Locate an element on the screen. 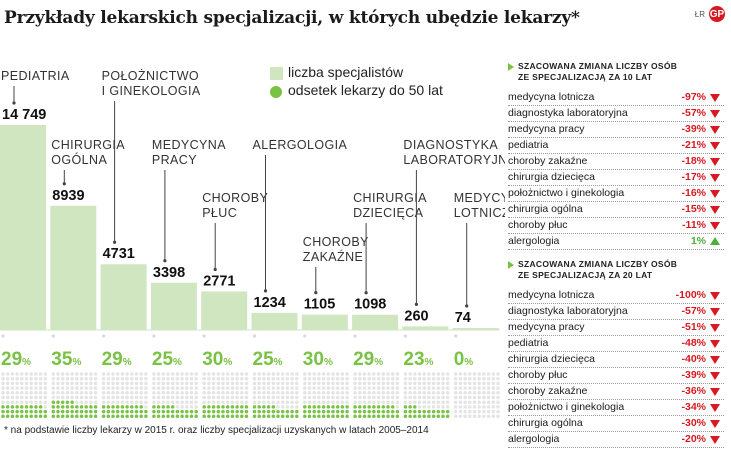  change-row-label: medycyna pracy is located at coordinates (546, 129).